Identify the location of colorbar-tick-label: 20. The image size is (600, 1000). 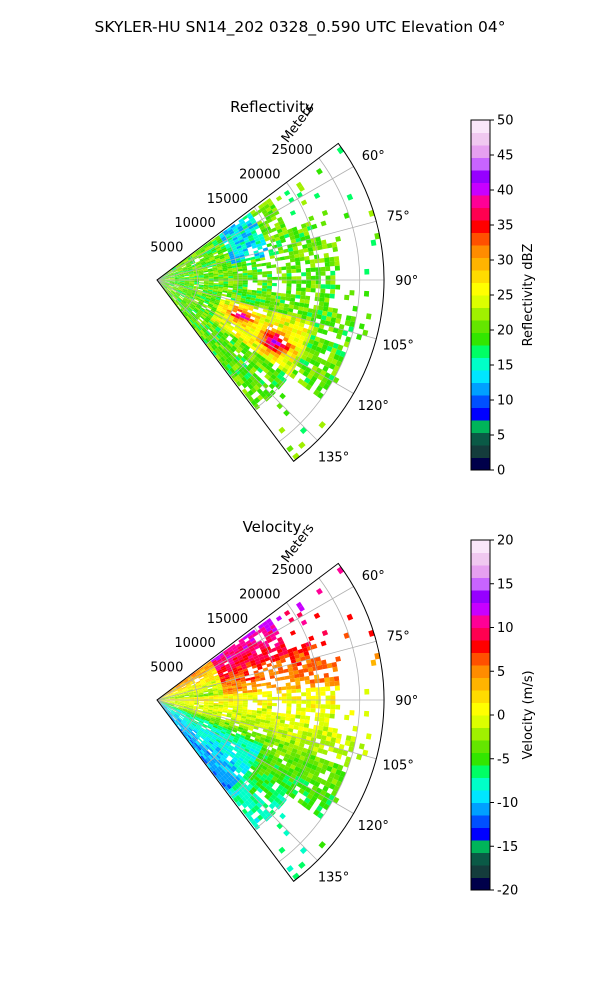
(505, 331).